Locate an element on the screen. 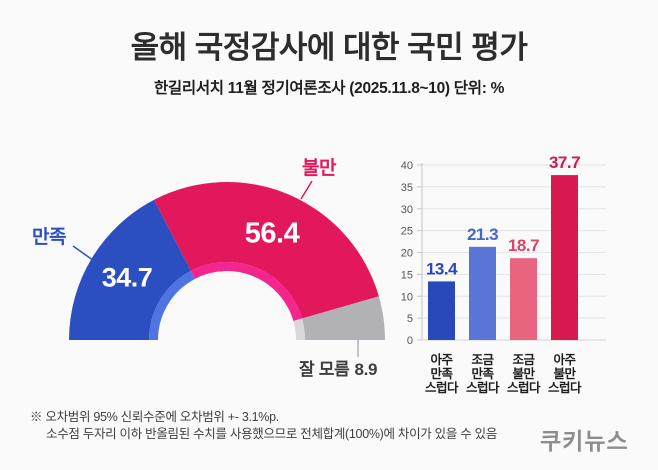 This screenshot has height=470, width=658. bar-value-label-3: 37.7 is located at coordinates (564, 162).